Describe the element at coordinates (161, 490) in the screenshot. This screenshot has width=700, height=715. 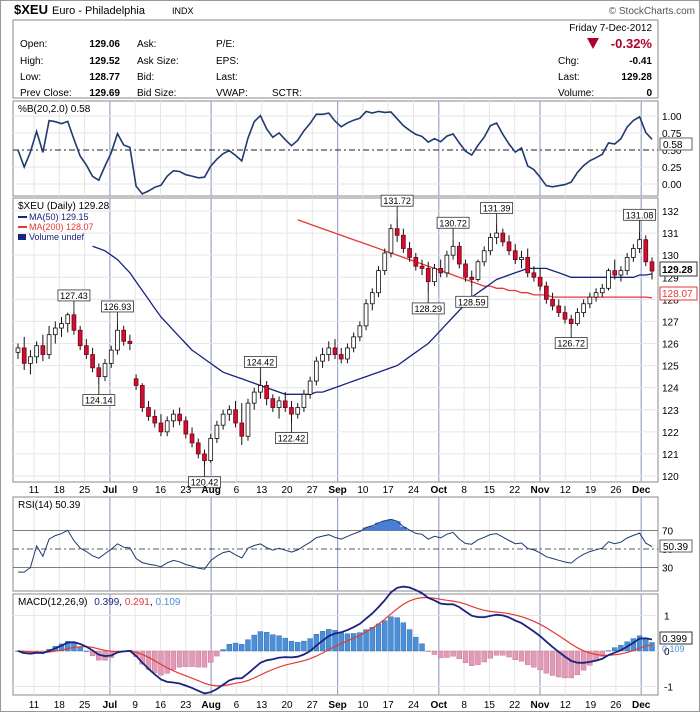
I see `x-tick-label: 16` at that location.